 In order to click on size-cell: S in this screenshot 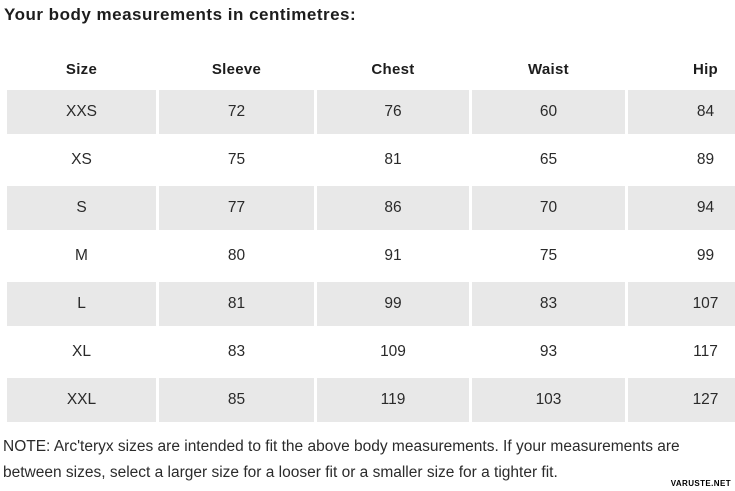, I will do `click(81, 208)`.